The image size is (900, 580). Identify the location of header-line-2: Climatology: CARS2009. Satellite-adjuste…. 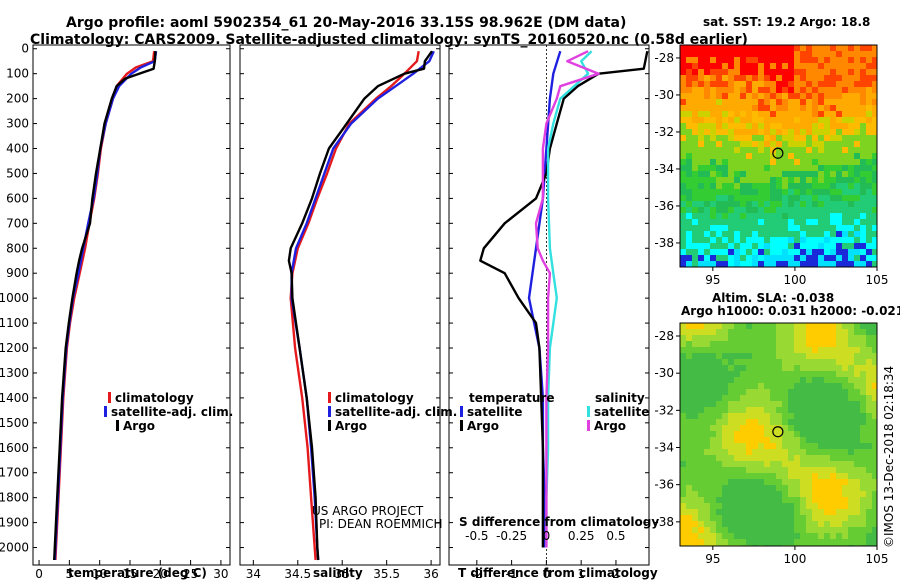
(389, 40).